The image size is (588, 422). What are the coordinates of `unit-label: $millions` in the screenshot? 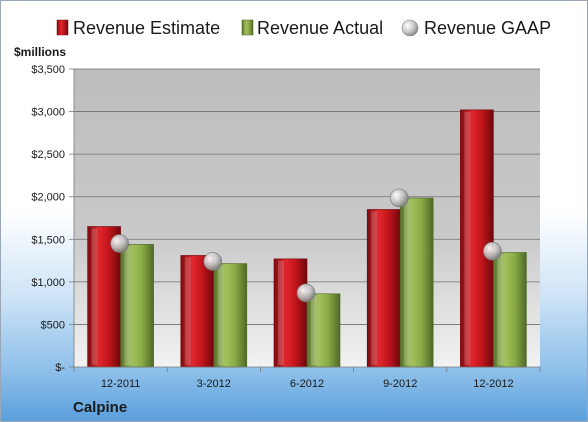 It's located at (40, 52).